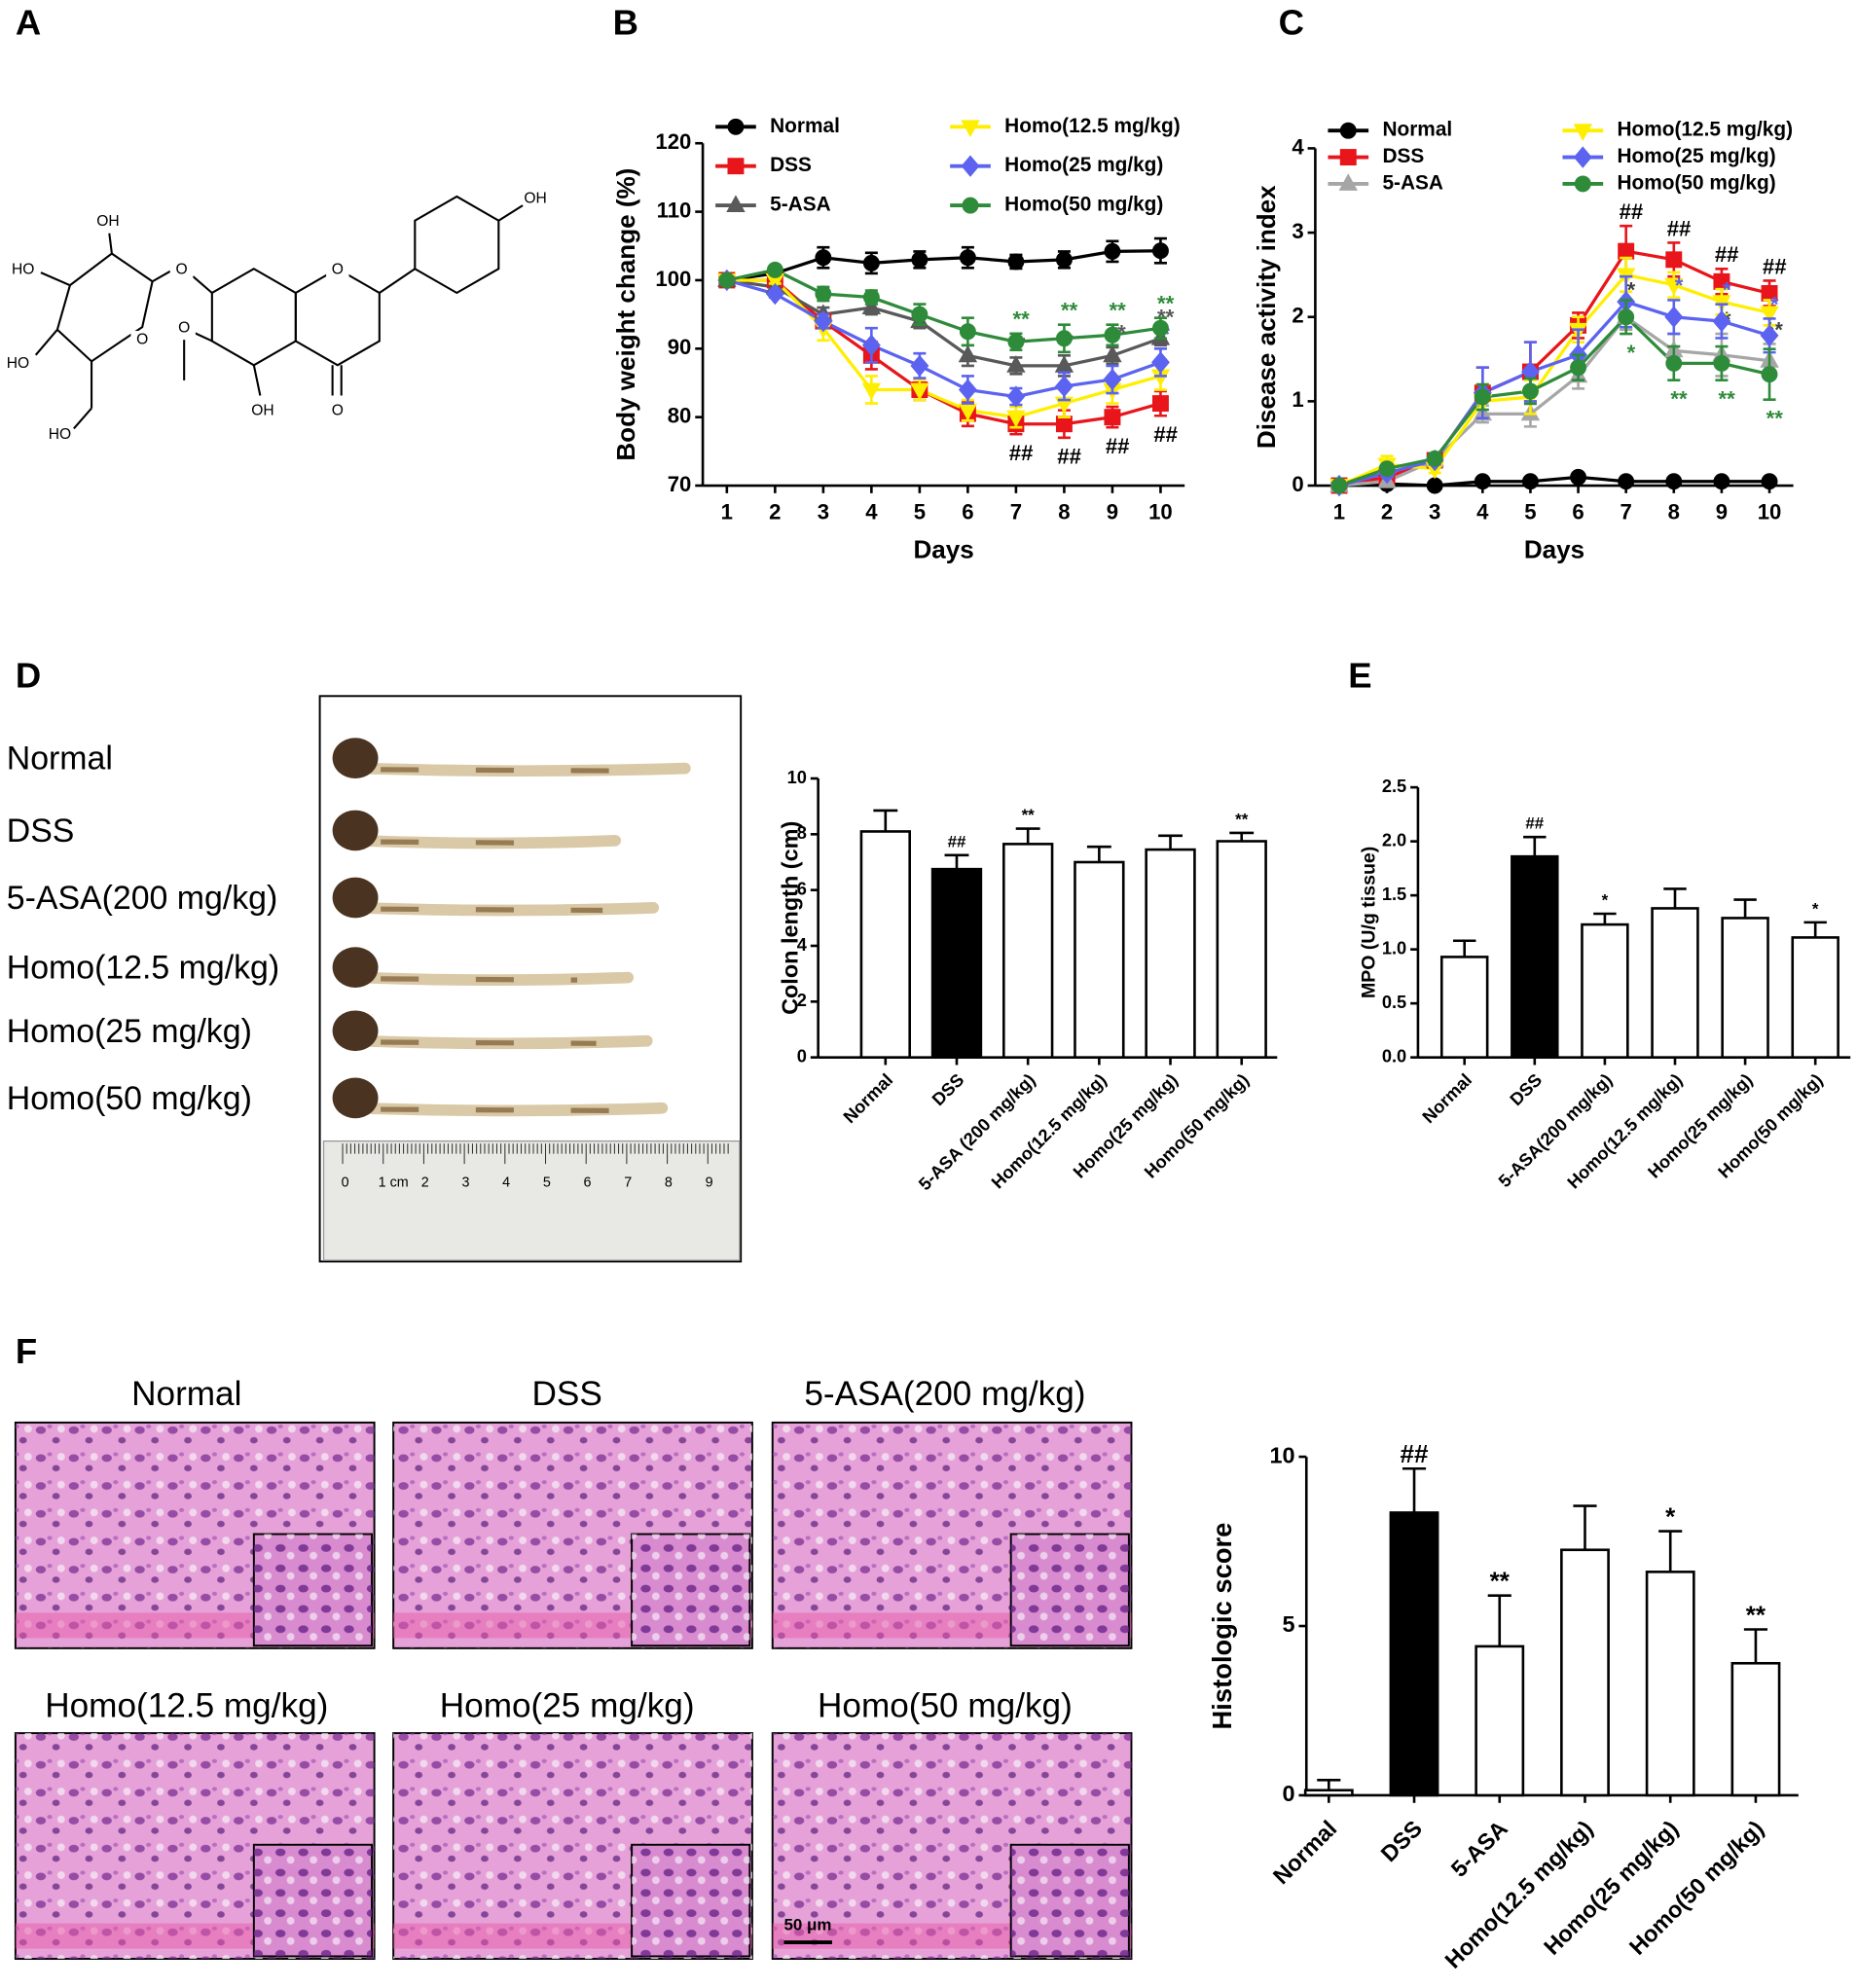 The image size is (1857, 1988). I want to click on ruler-label: 7, so click(628, 1182).